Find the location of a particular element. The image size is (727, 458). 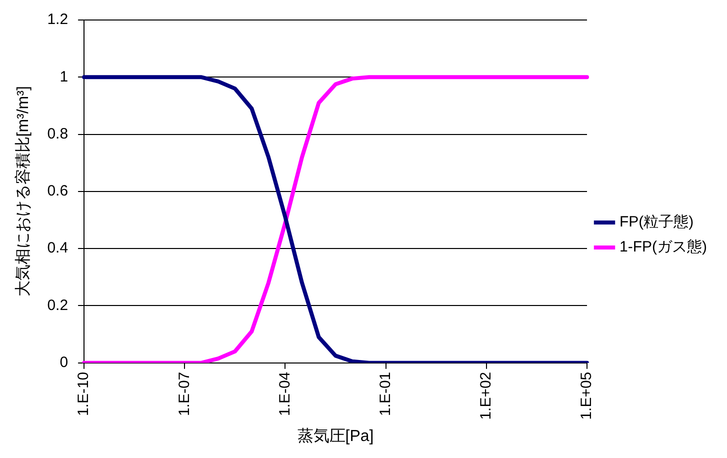

y-tick-label: 0.8 is located at coordinates (57, 133).